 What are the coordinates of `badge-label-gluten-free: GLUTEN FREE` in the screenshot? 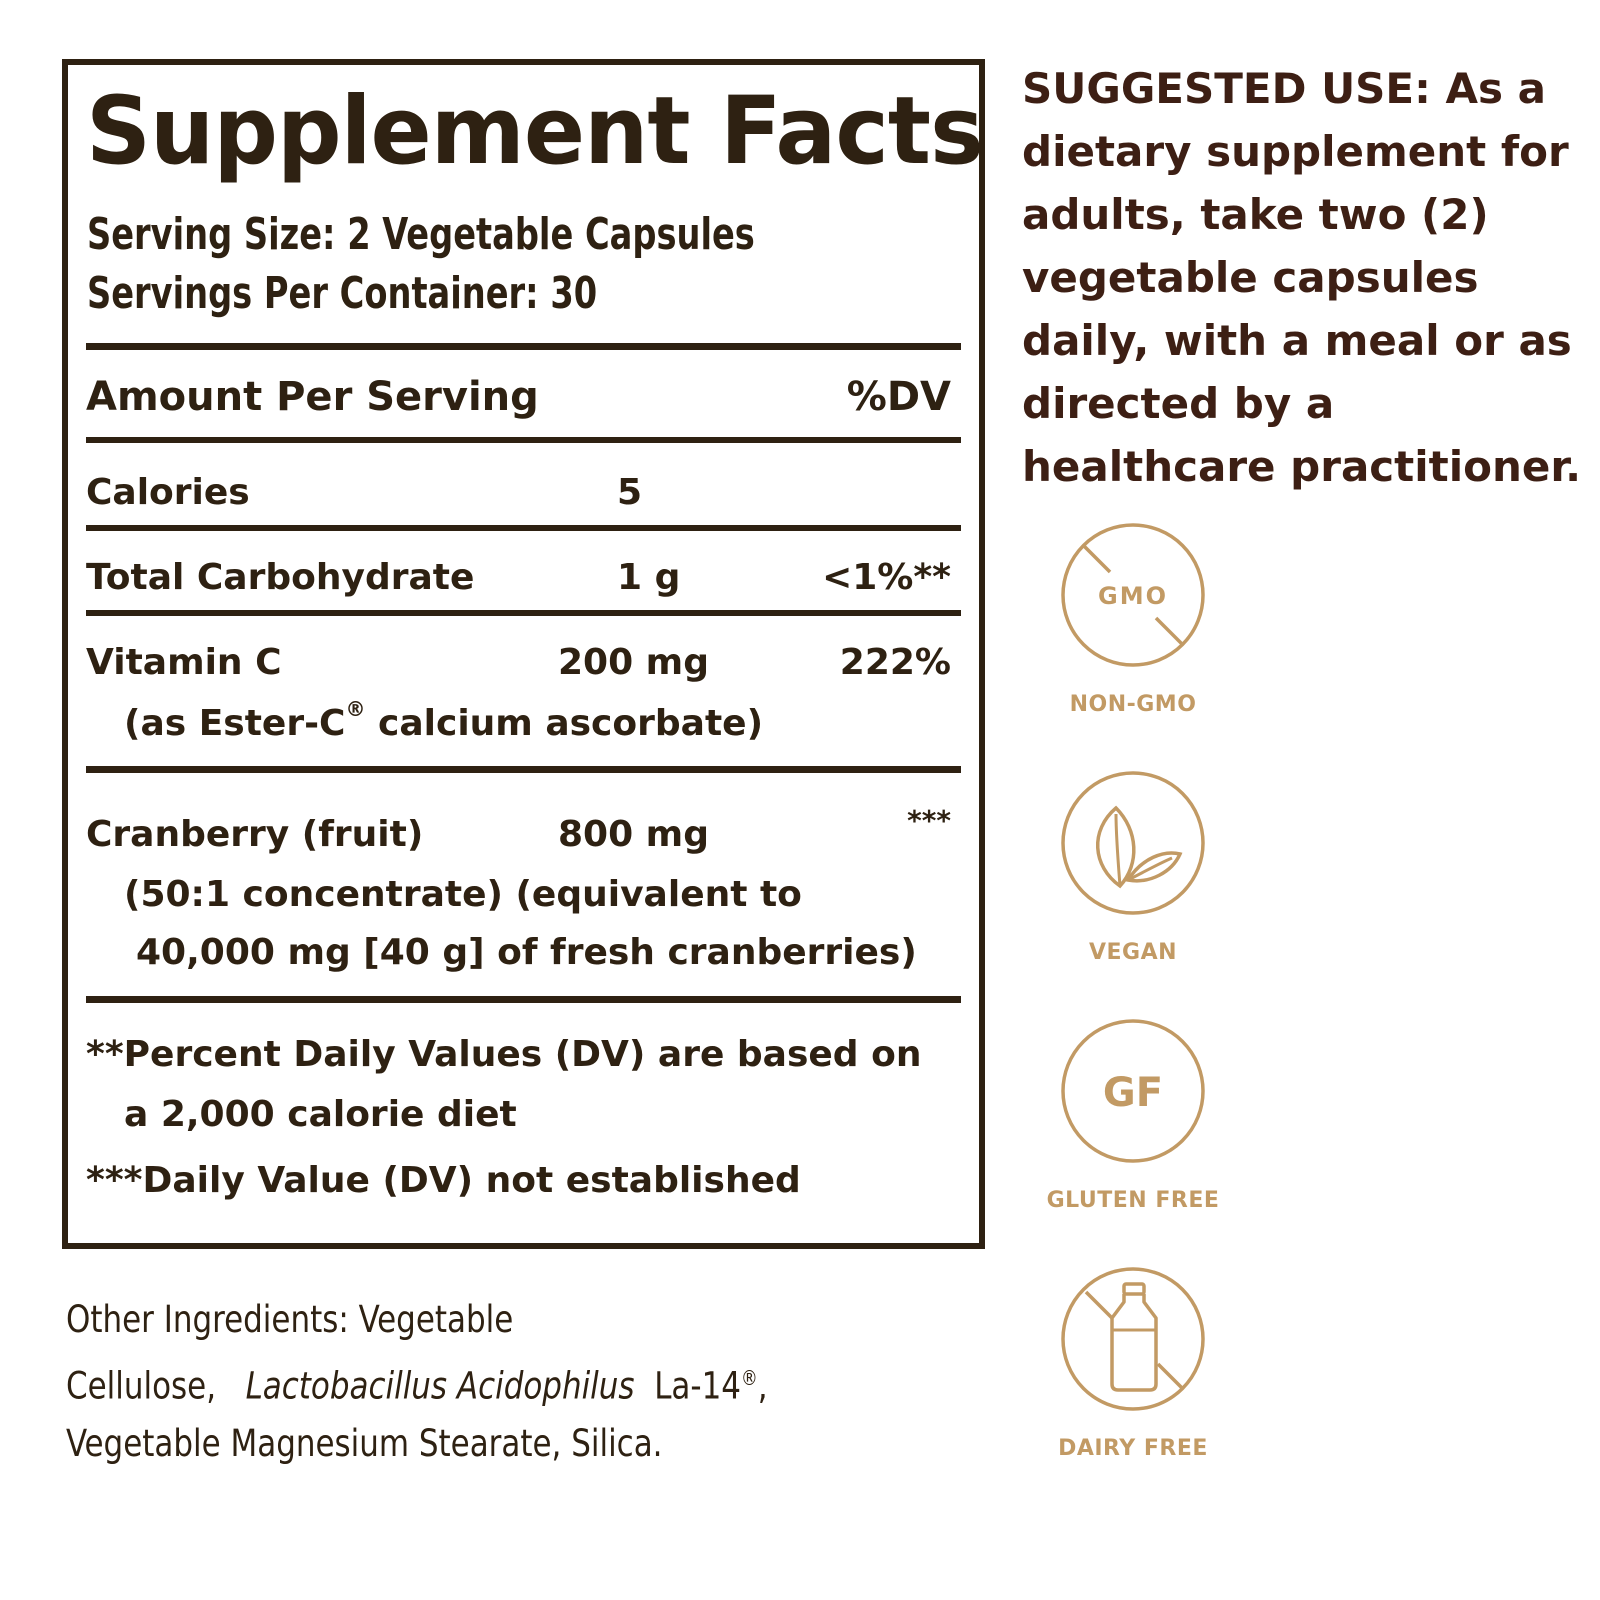 It's located at (1133, 1200).